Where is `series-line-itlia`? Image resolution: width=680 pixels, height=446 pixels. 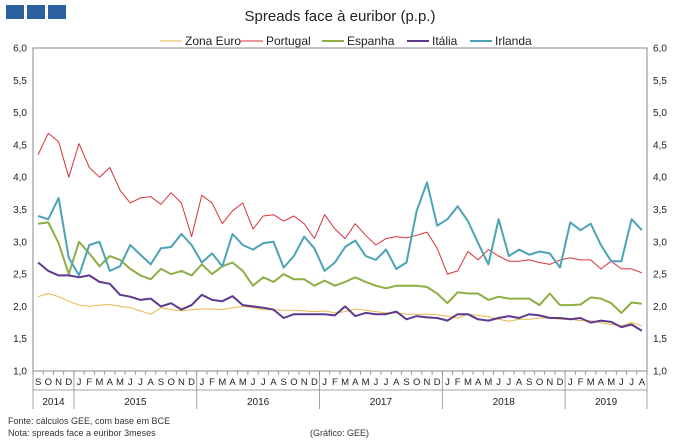 series-line-itlia is located at coordinates (340, 296).